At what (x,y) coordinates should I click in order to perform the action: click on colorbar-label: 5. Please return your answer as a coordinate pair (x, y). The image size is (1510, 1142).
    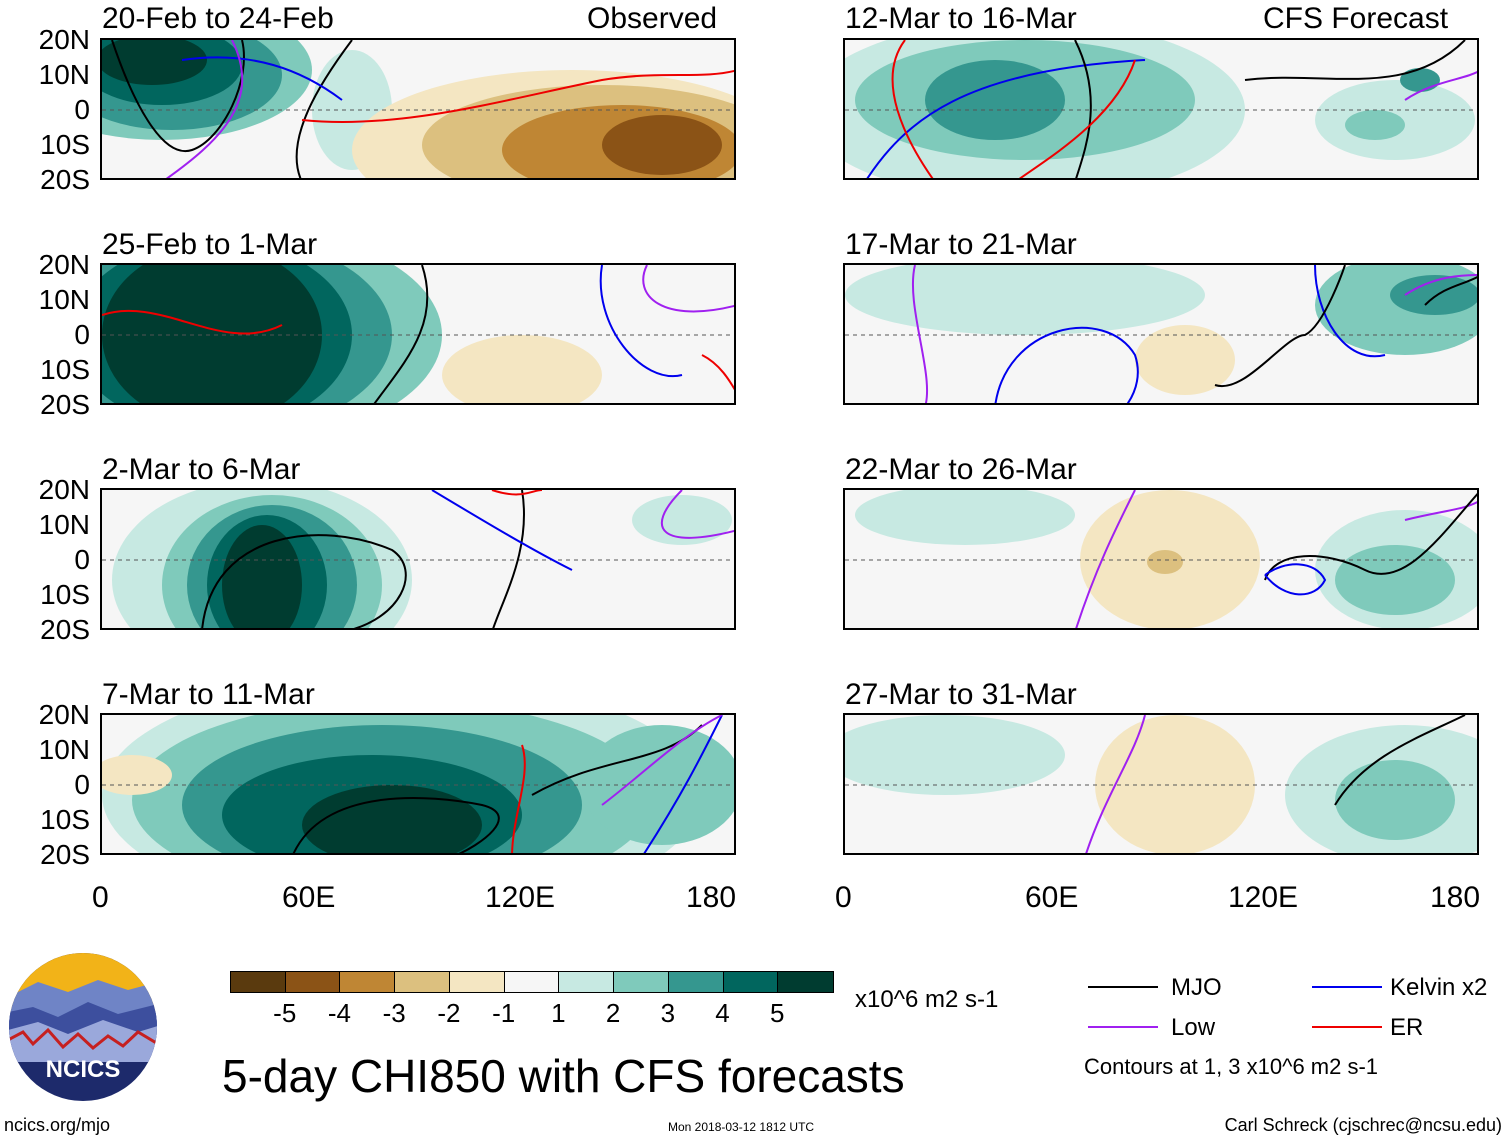
    Looking at the image, I should click on (777, 1013).